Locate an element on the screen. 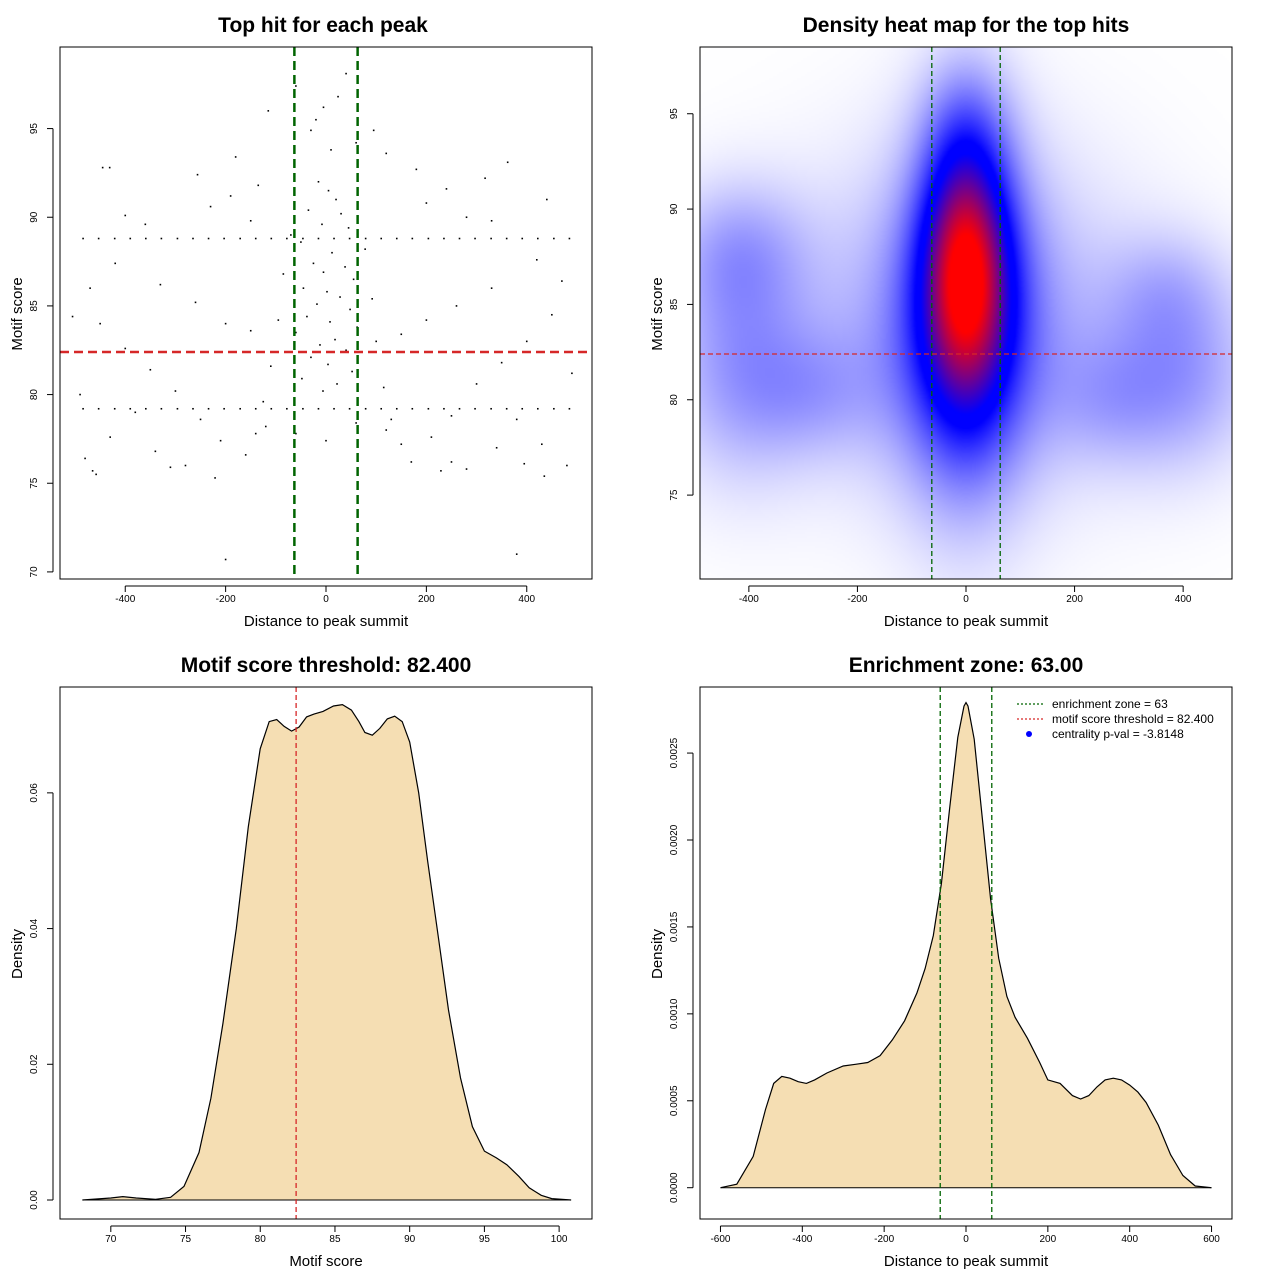 This screenshot has height=1280, width=1280. legend-label-centrality: centrality p-val = -3.8148 is located at coordinates (1118, 734).